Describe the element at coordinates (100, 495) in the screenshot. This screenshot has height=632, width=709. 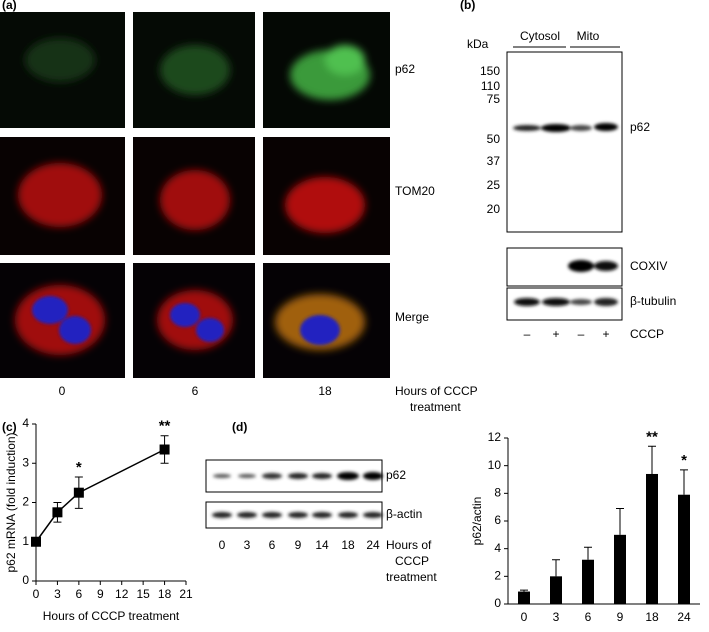
I see `line` at that location.